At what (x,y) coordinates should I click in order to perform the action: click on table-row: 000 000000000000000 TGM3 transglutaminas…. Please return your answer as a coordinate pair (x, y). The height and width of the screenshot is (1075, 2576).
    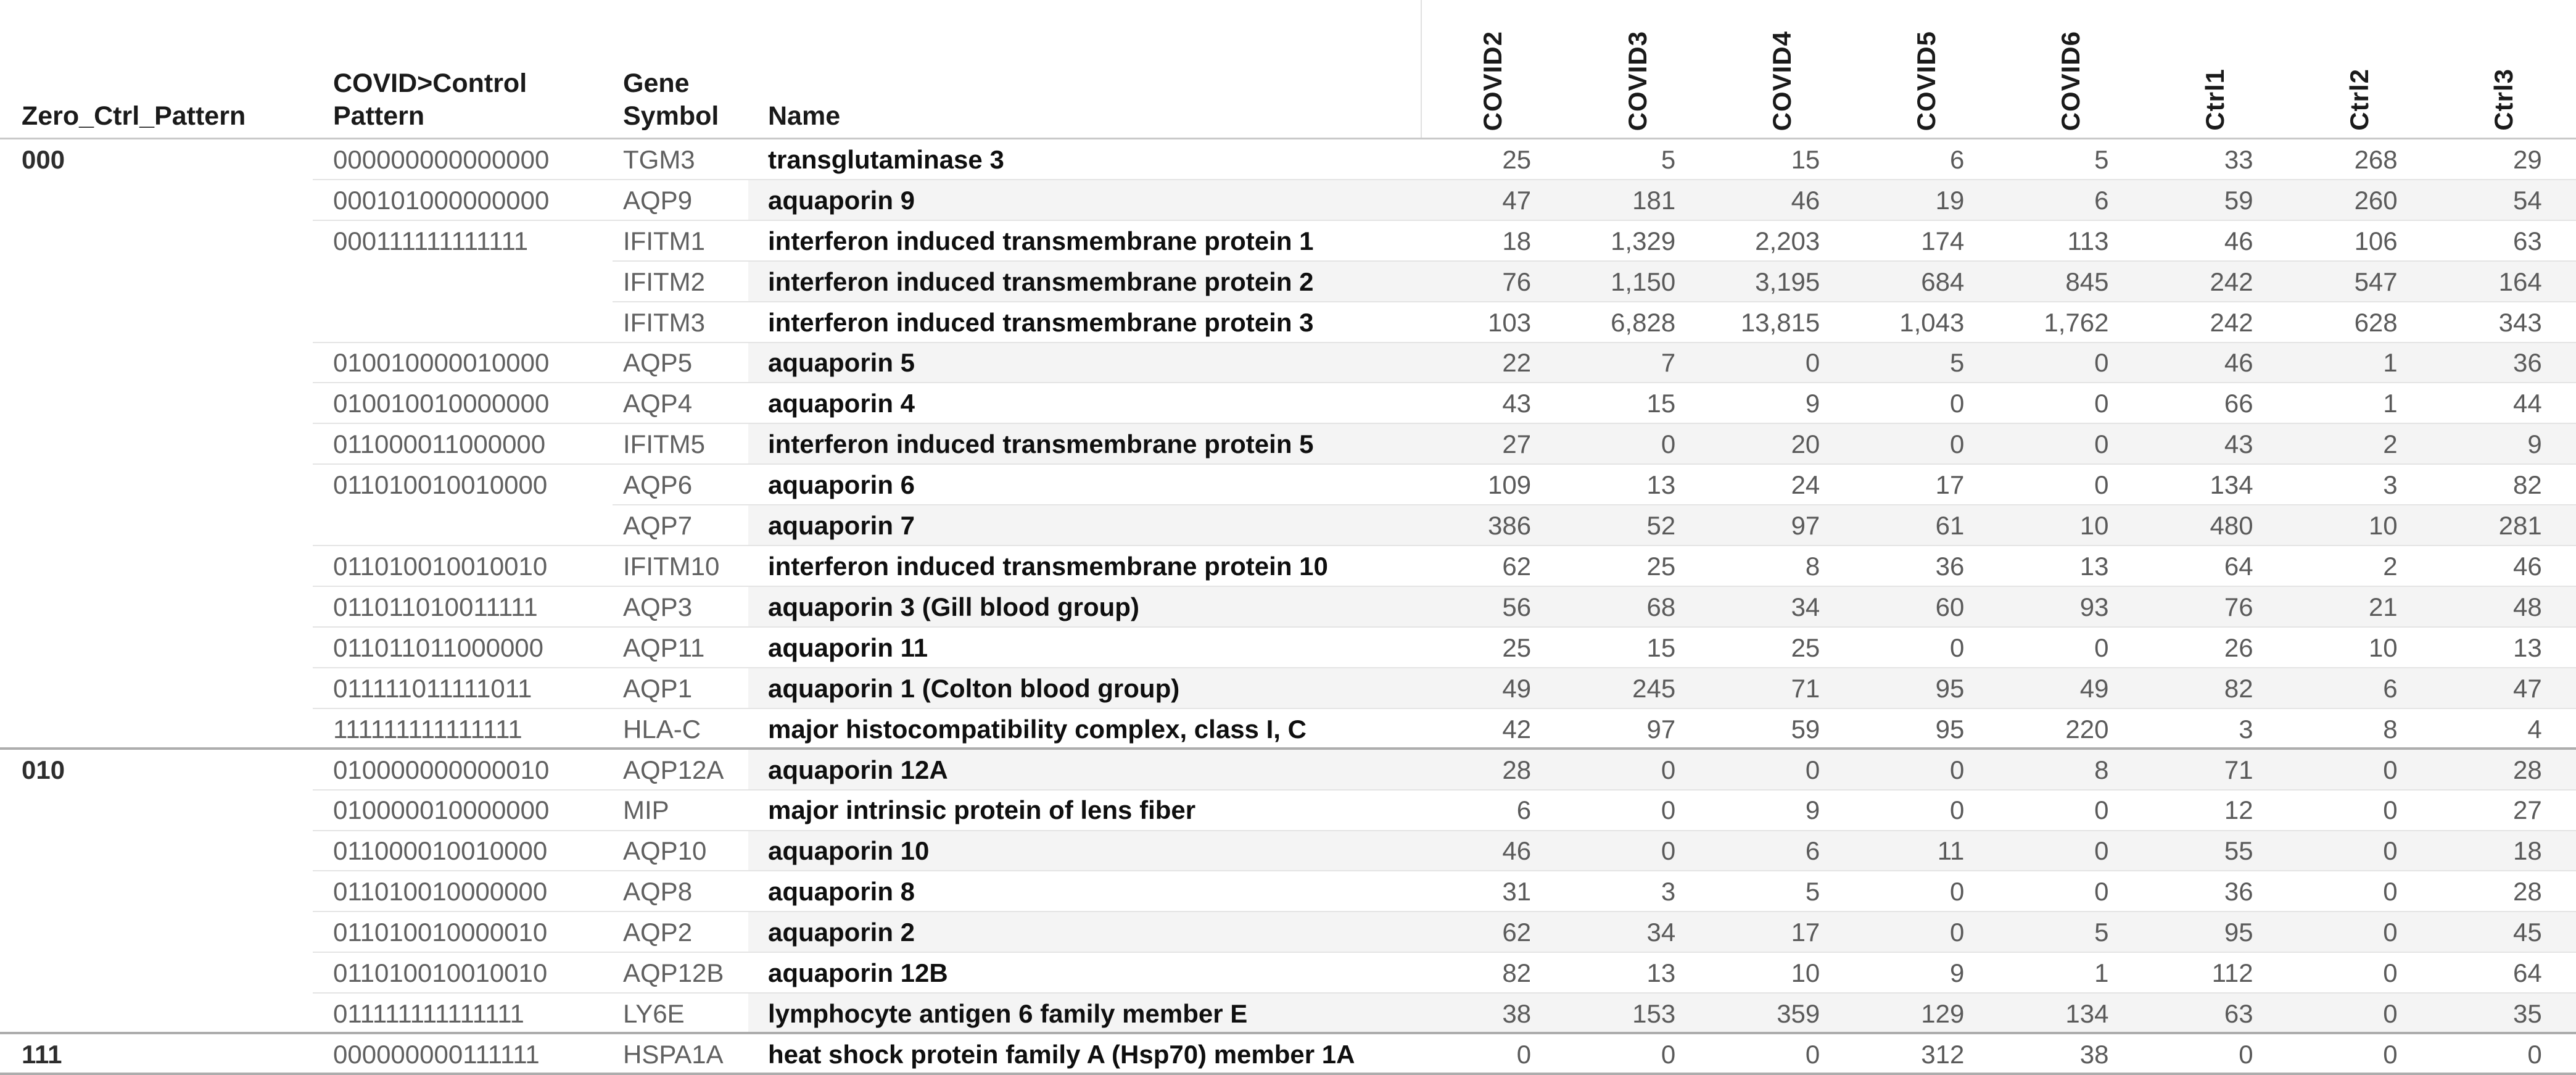
    Looking at the image, I should click on (1288, 159).